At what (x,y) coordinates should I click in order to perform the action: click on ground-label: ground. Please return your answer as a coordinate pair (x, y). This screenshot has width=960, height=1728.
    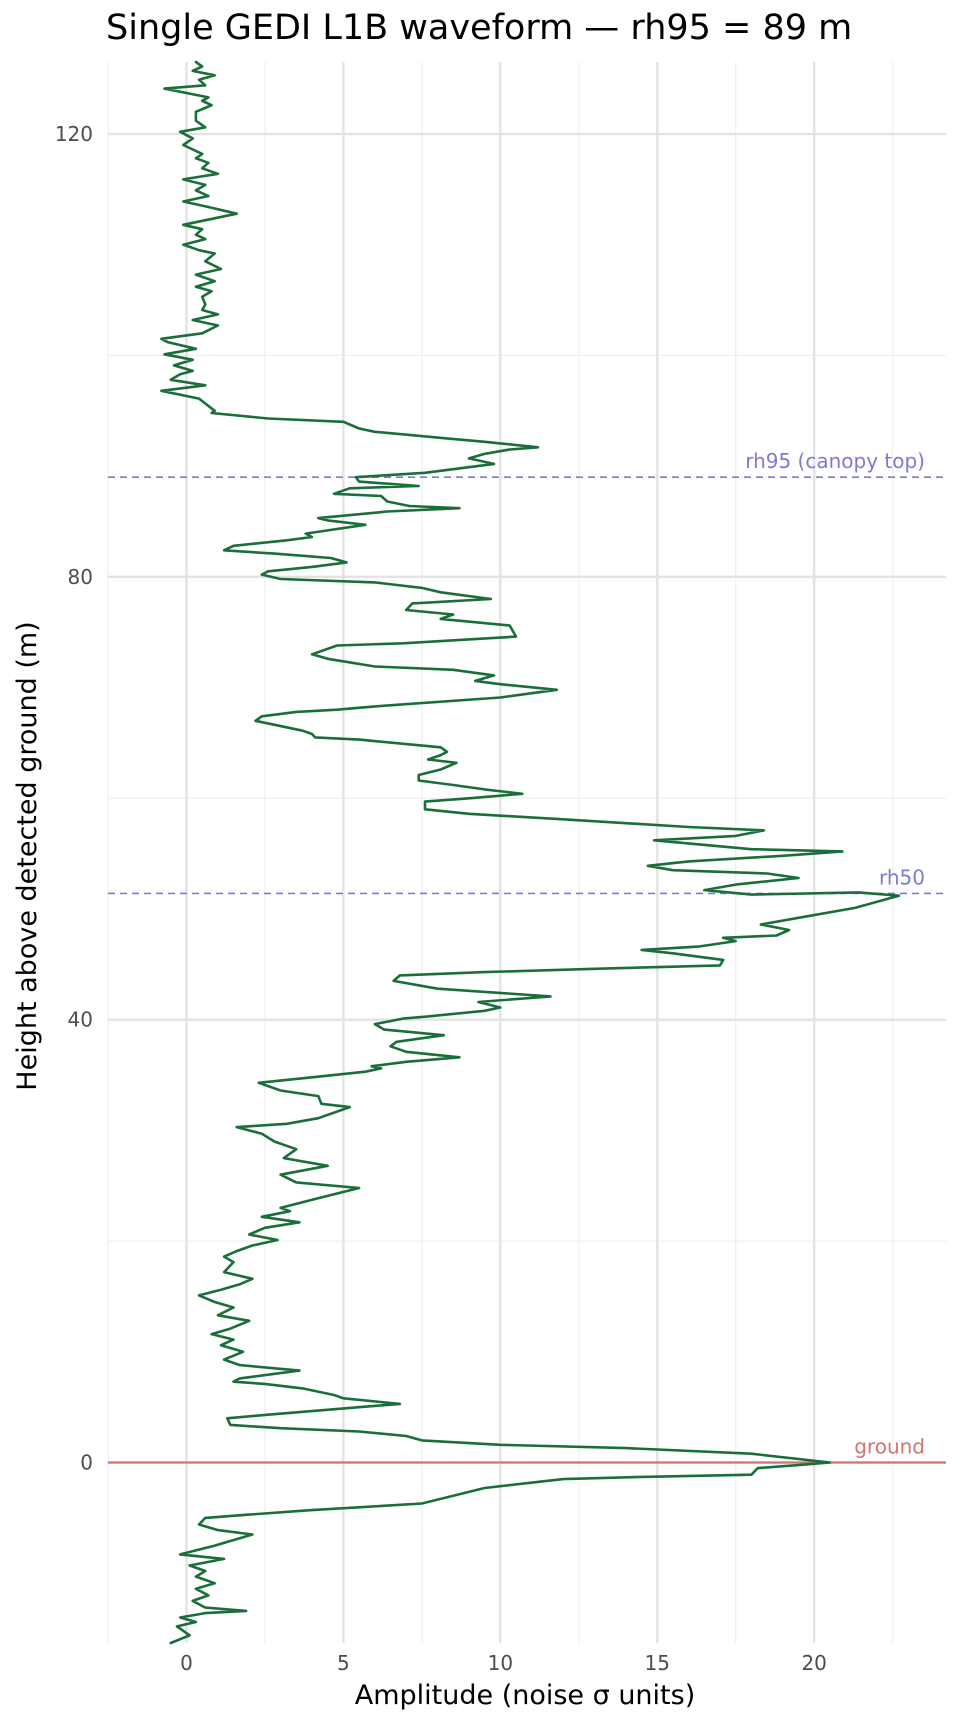
    Looking at the image, I should click on (889, 1447).